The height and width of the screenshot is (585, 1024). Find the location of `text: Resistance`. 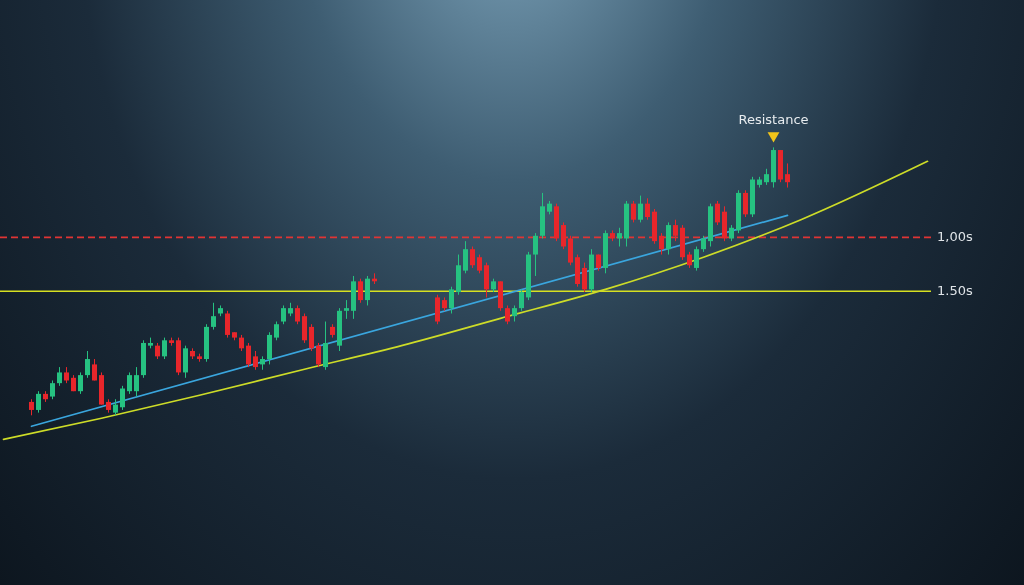

text: Resistance is located at coordinates (773, 120).